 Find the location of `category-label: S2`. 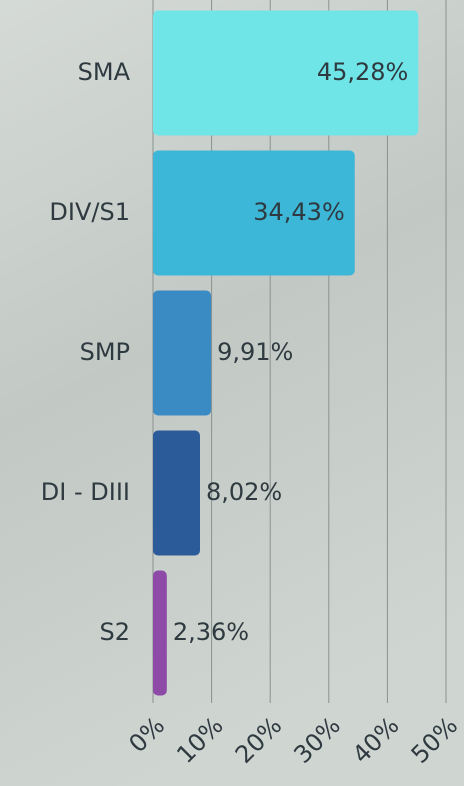

category-label: S2 is located at coordinates (114, 632).